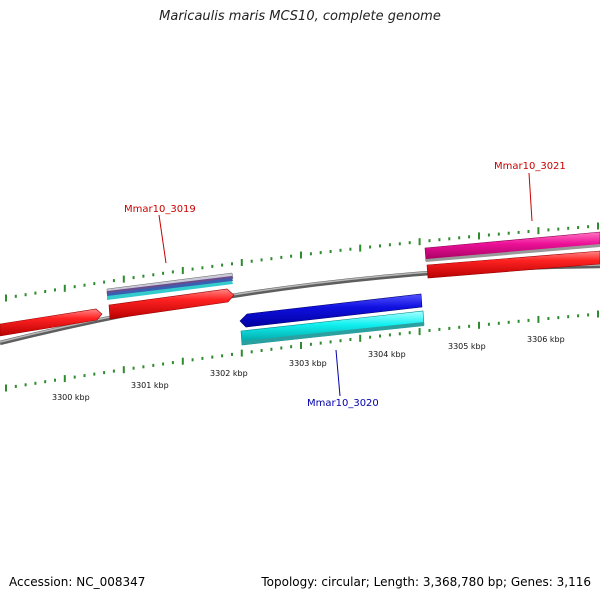 Image resolution: width=600 pixels, height=600 pixels. What do you see at coordinates (343, 403) in the screenshot?
I see `gene-label-mmar10-3020: Mmar10_3020` at bounding box center [343, 403].